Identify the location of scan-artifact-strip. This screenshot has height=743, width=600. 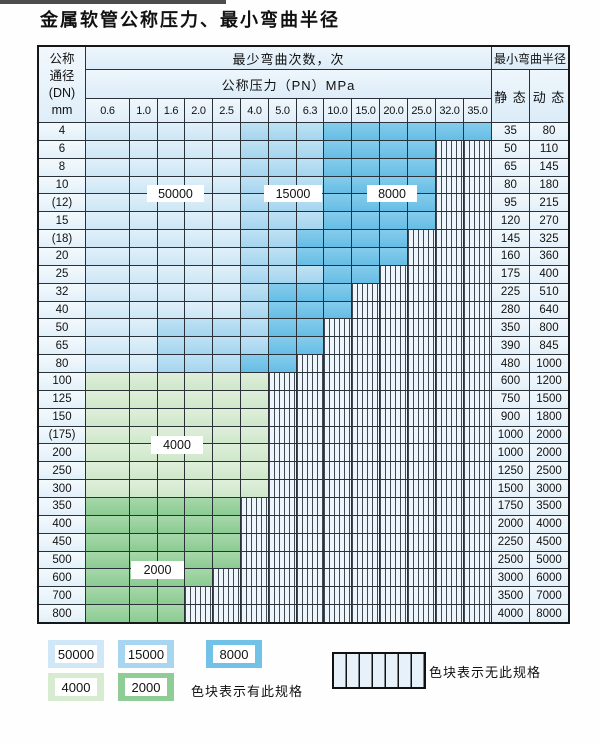
(113, 2).